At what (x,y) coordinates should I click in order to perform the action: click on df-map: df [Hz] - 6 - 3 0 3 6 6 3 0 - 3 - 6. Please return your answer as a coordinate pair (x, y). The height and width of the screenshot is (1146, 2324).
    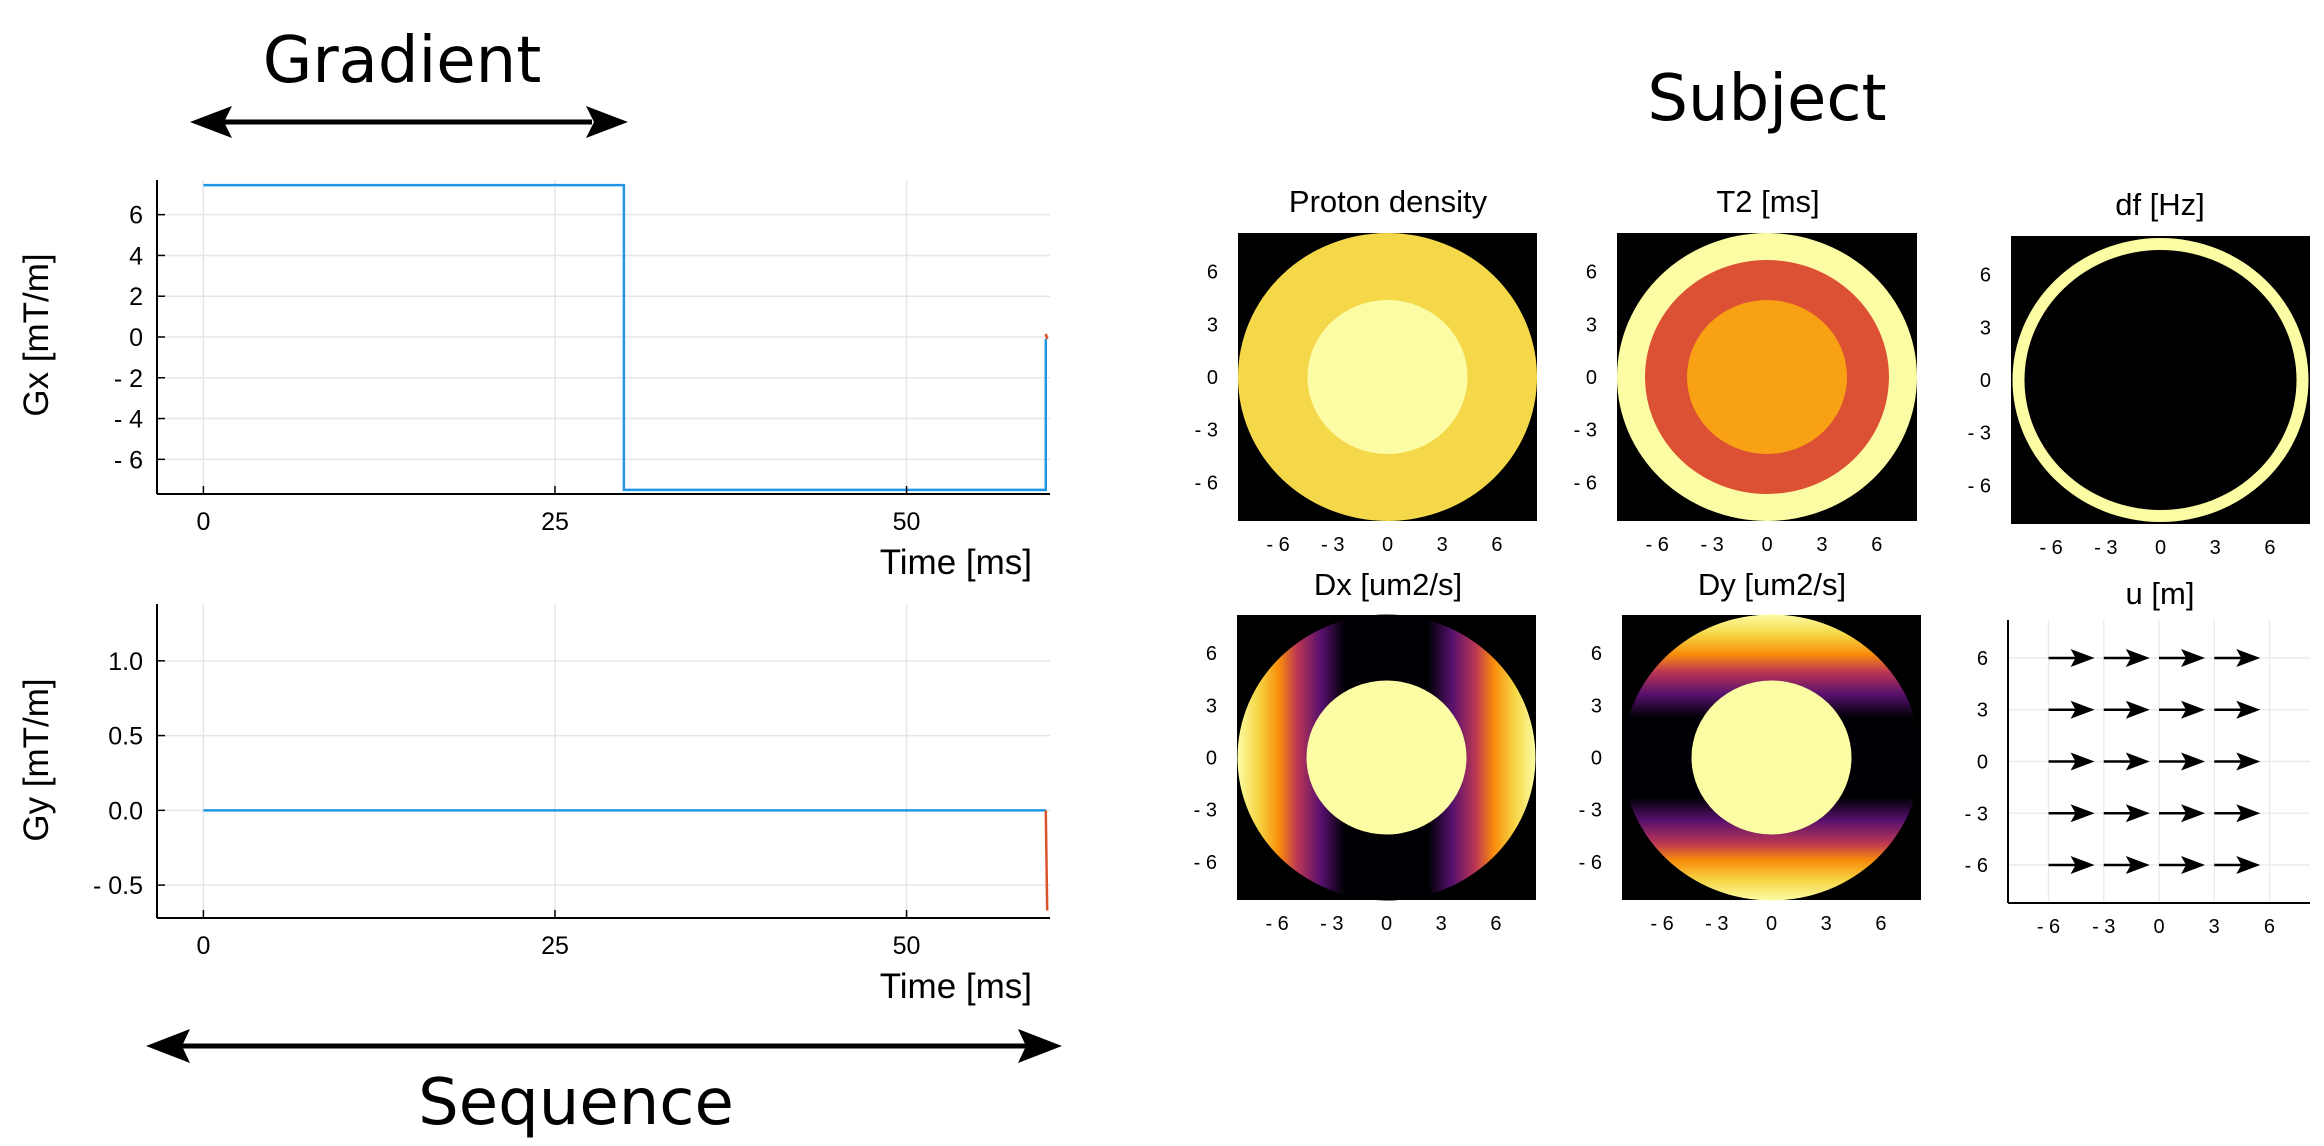
    Looking at the image, I should click on (2139, 373).